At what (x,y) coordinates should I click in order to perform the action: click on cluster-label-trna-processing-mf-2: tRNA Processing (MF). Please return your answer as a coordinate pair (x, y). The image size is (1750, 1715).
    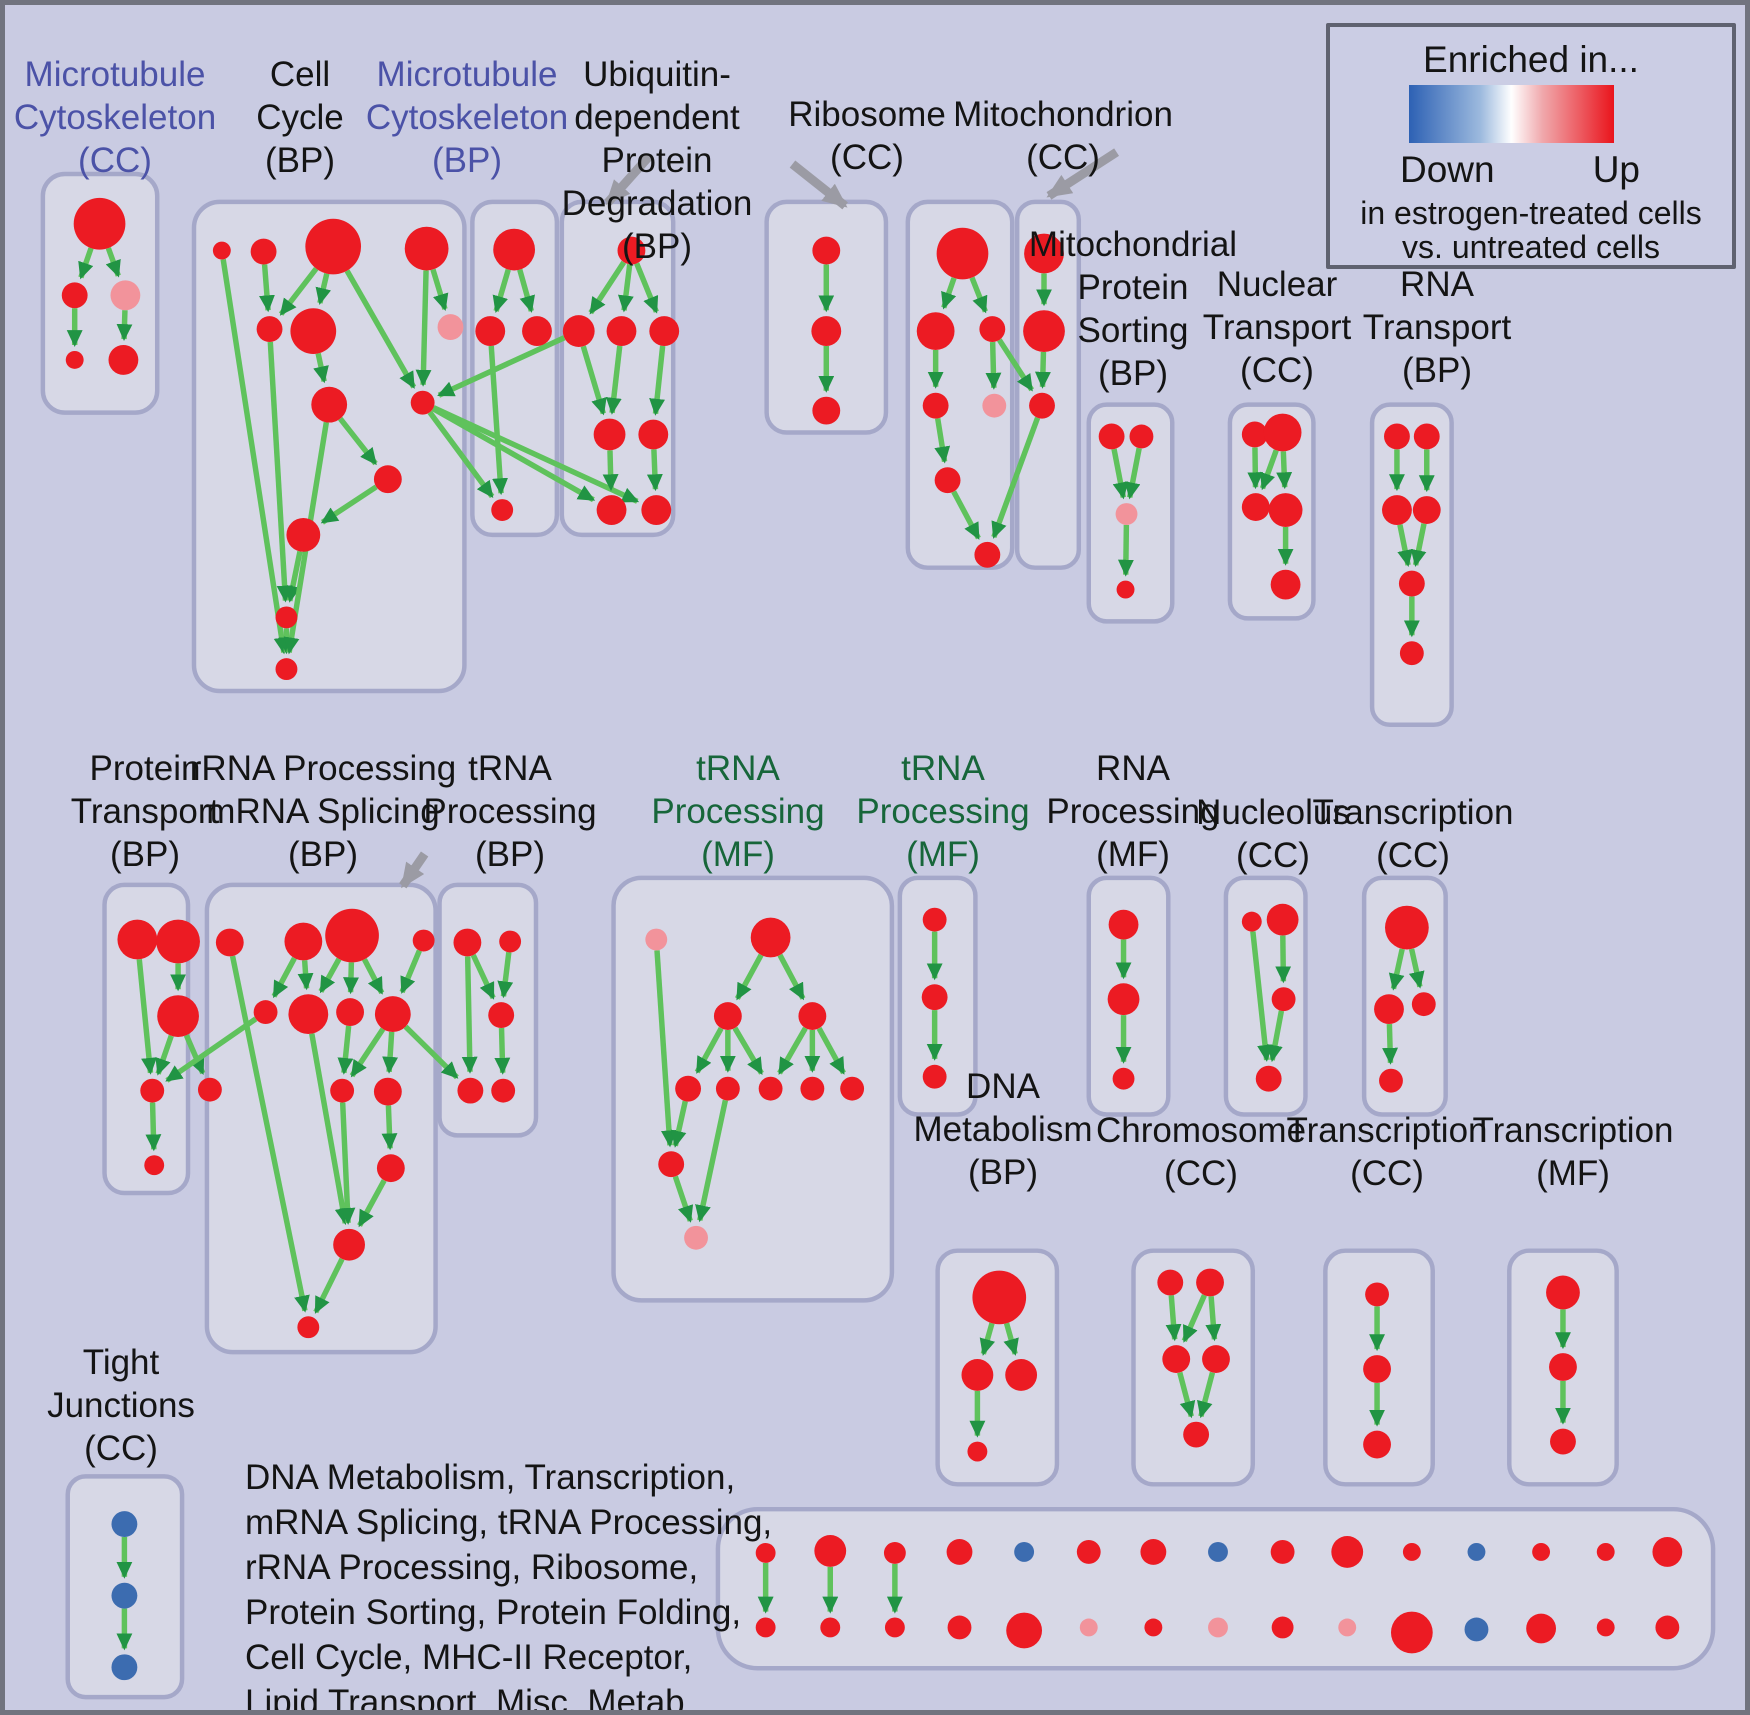
    Looking at the image, I should click on (943, 811).